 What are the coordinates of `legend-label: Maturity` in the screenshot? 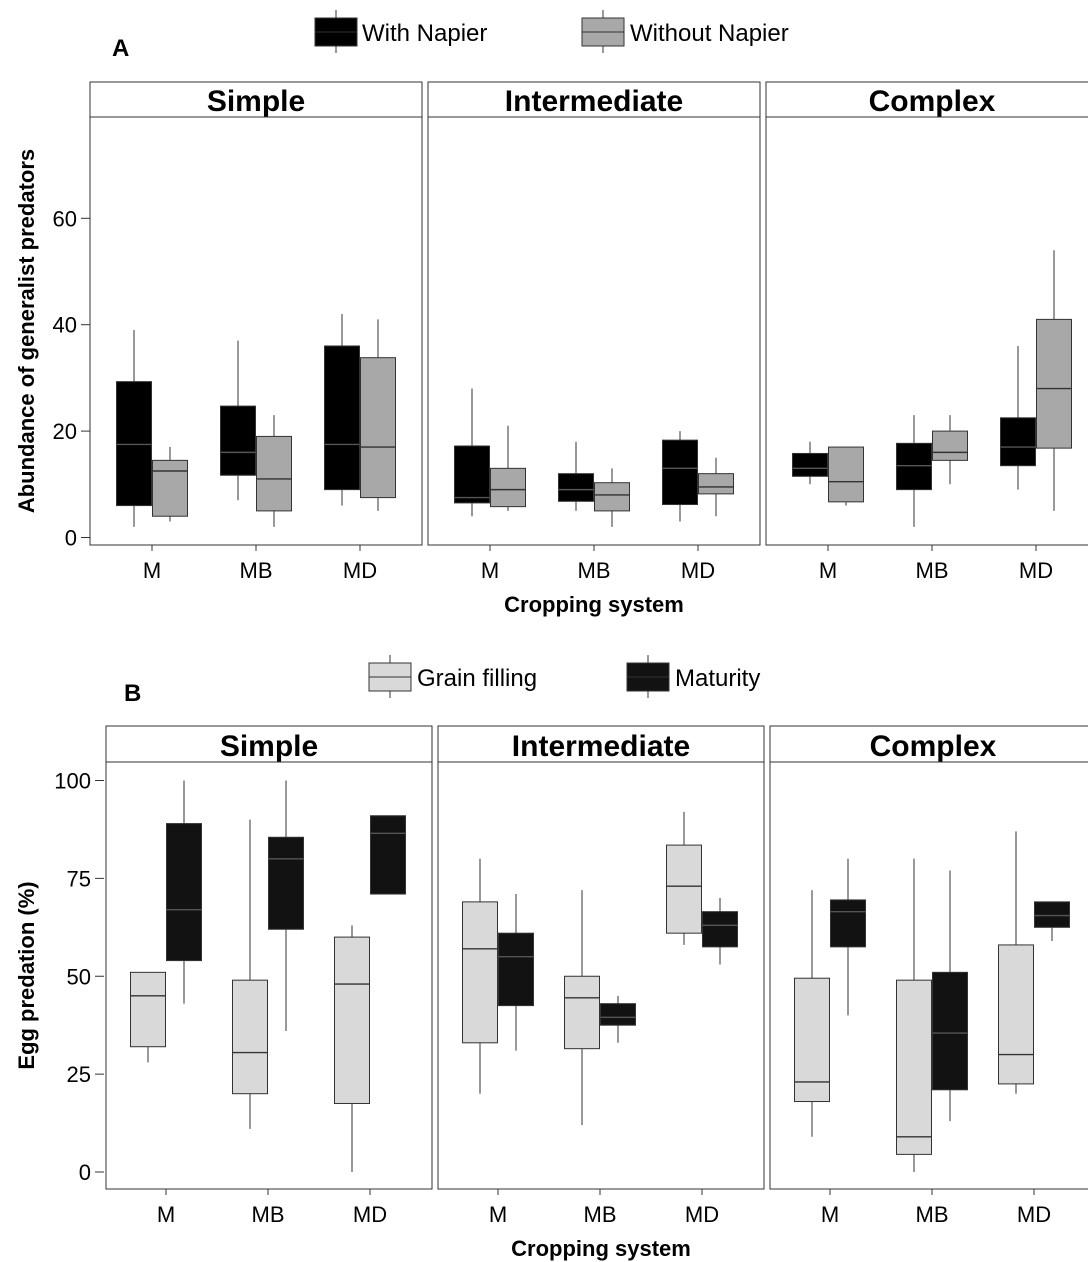 It's located at (717, 678).